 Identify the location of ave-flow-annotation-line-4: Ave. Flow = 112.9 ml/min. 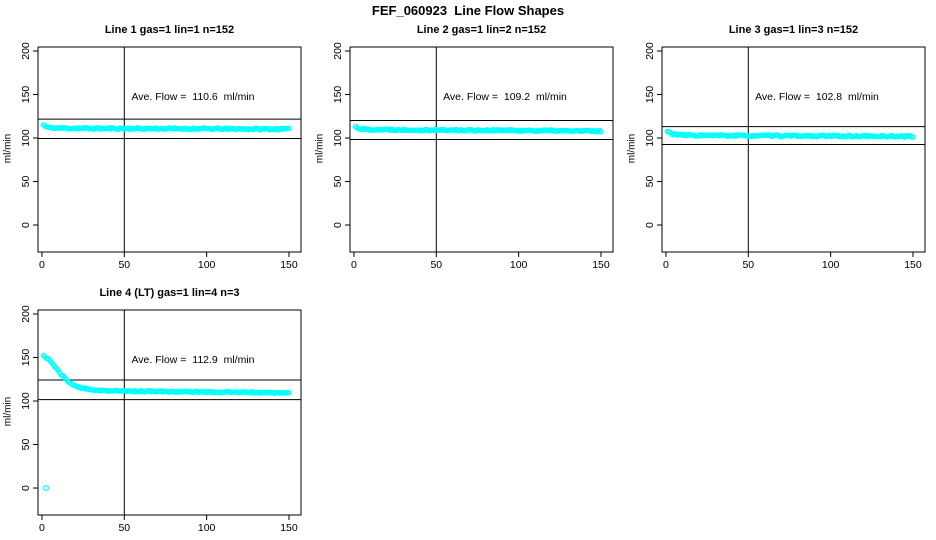
(193, 360).